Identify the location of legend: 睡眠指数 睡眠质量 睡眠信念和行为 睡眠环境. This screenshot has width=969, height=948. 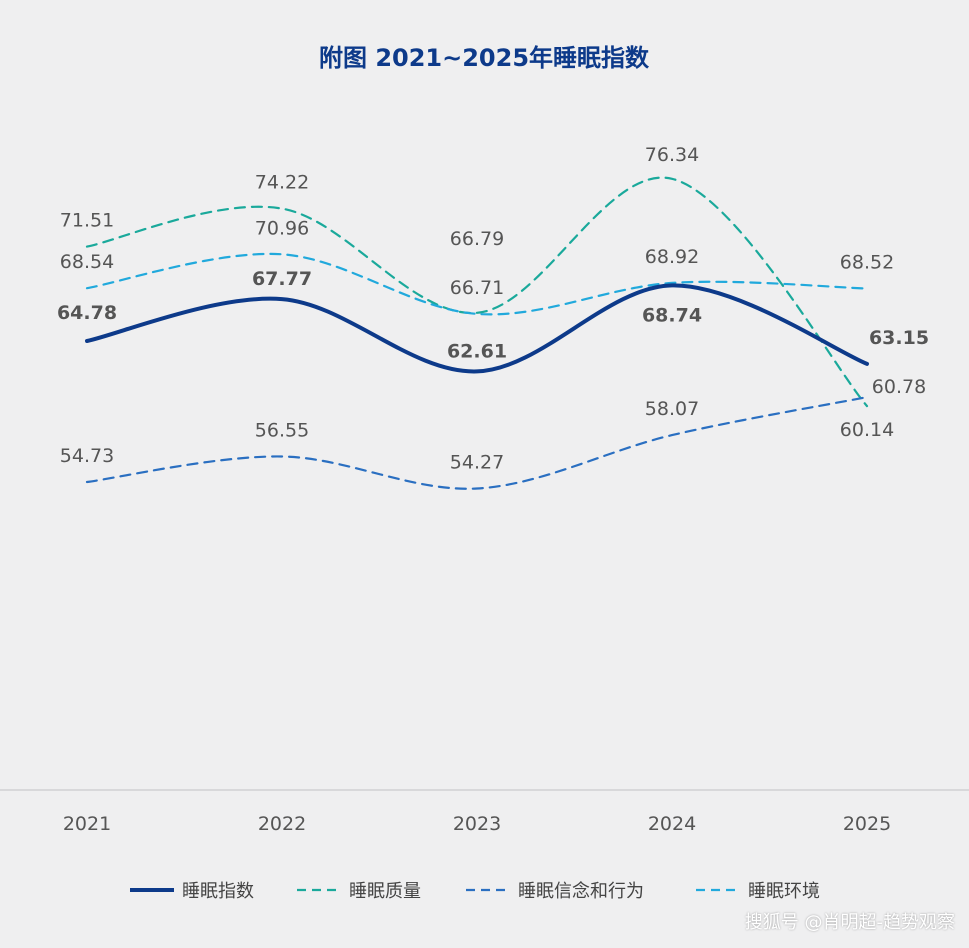
(475, 891).